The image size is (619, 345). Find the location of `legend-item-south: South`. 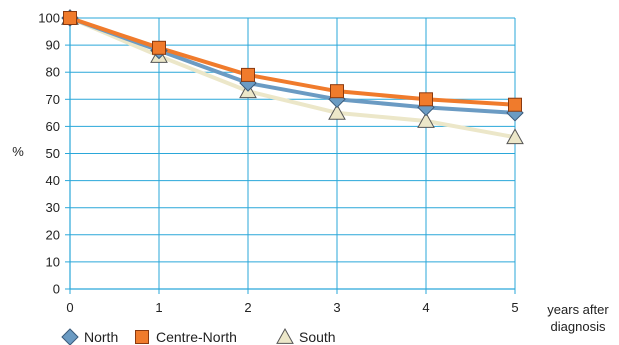

legend-item-south: South is located at coordinates (306, 336).